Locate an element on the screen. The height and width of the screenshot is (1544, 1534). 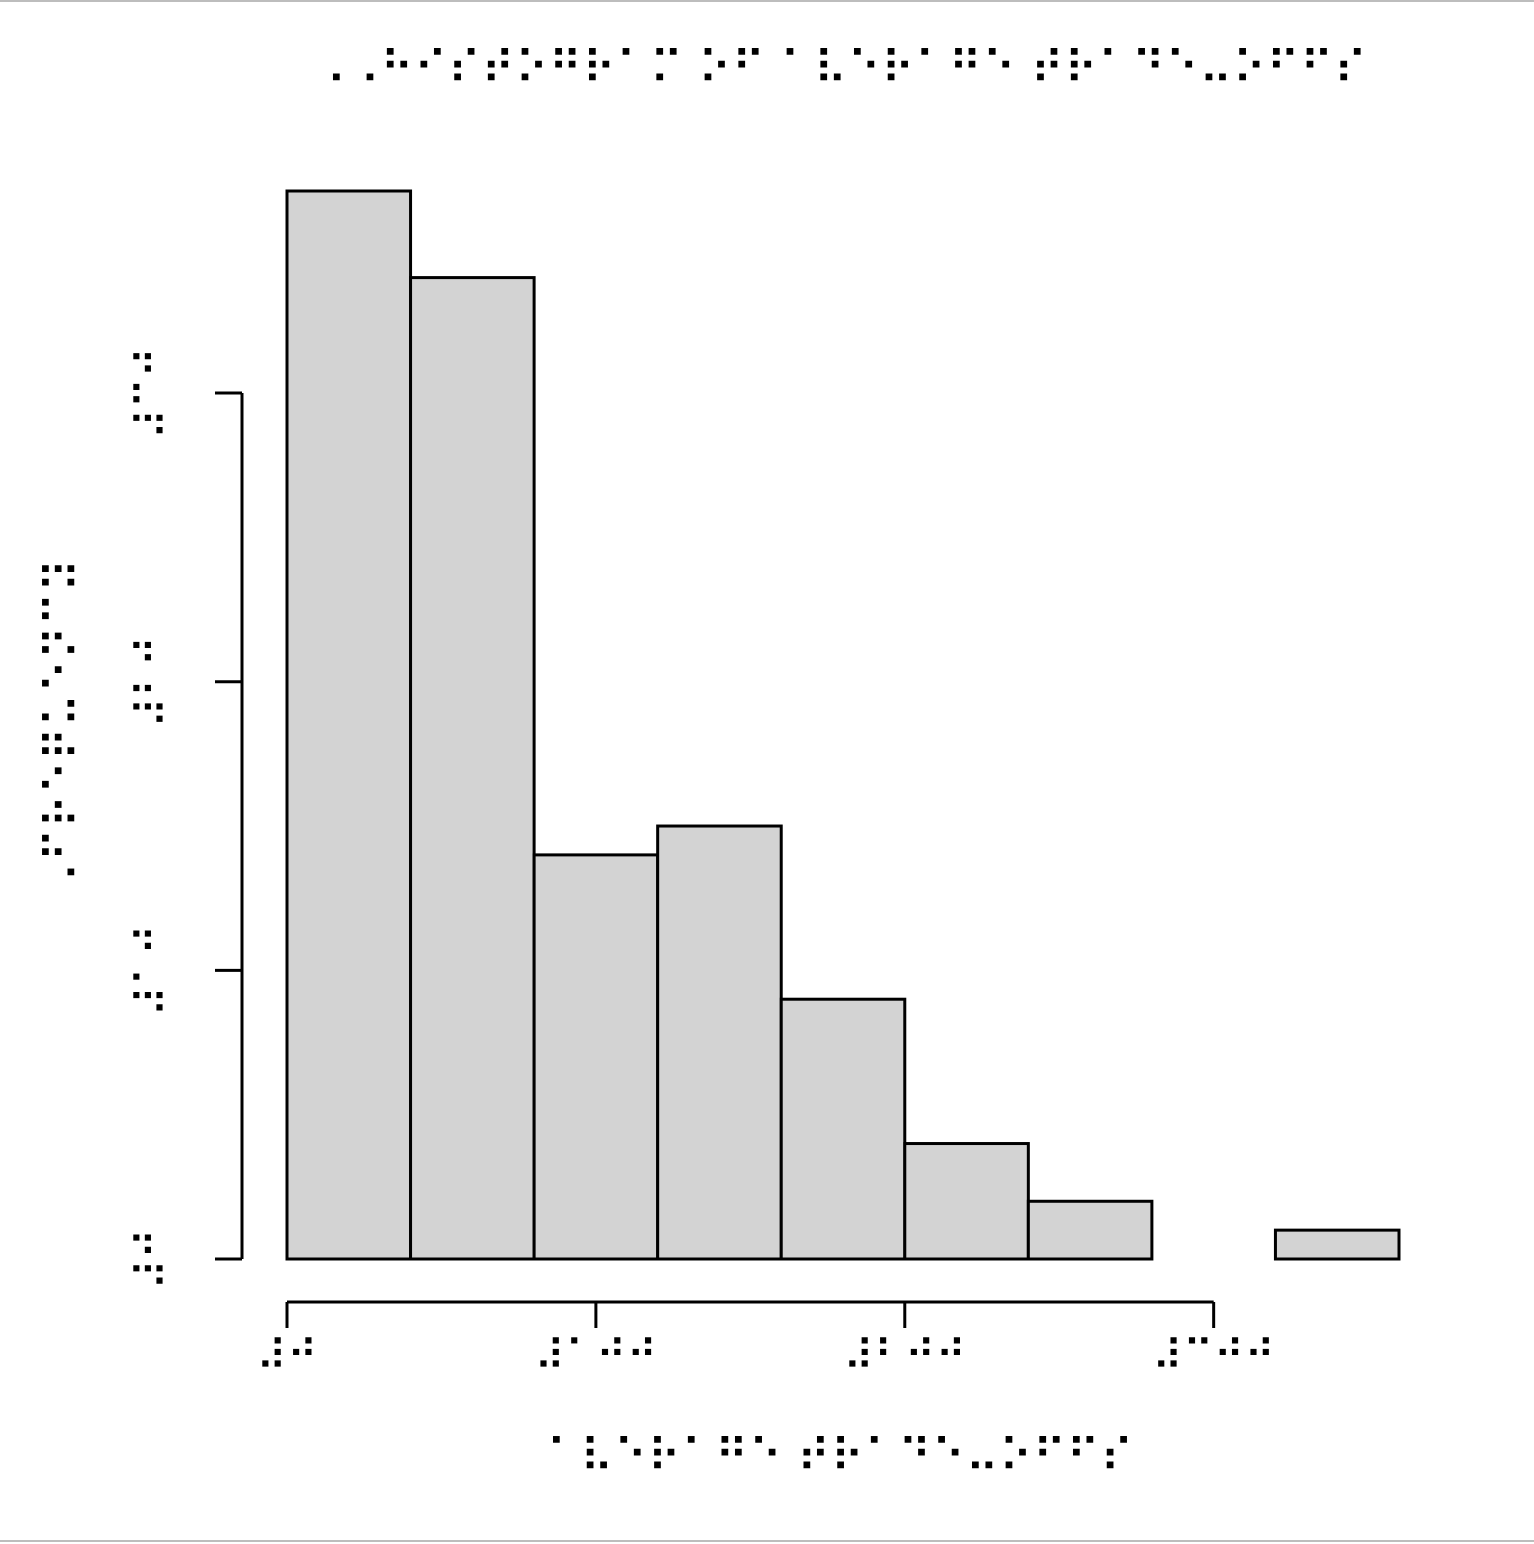
y-tick-label: ⠼⠁⠚ is located at coordinates (151, 970).